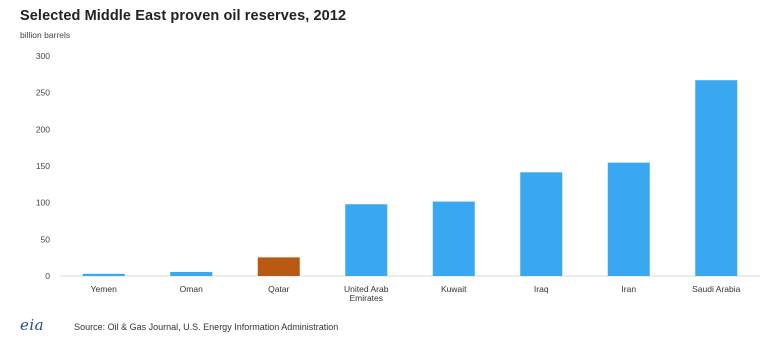 Image resolution: width=781 pixels, height=338 pixels. I want to click on x-tick-label: Iran, so click(628, 289).